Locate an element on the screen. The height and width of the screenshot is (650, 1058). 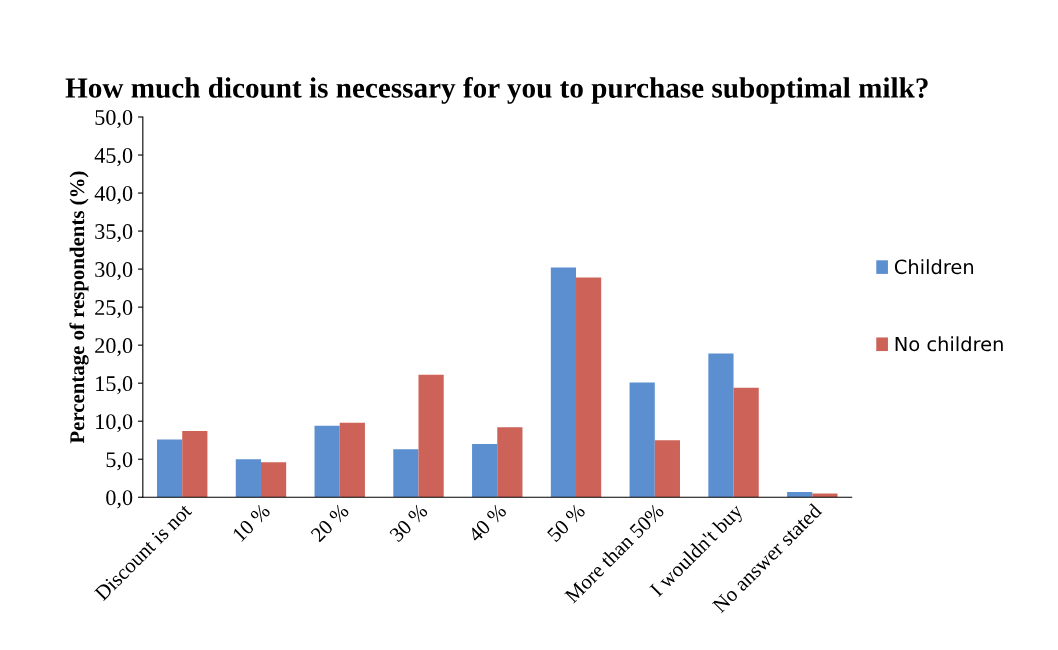
legend-label: Children is located at coordinates (934, 267).